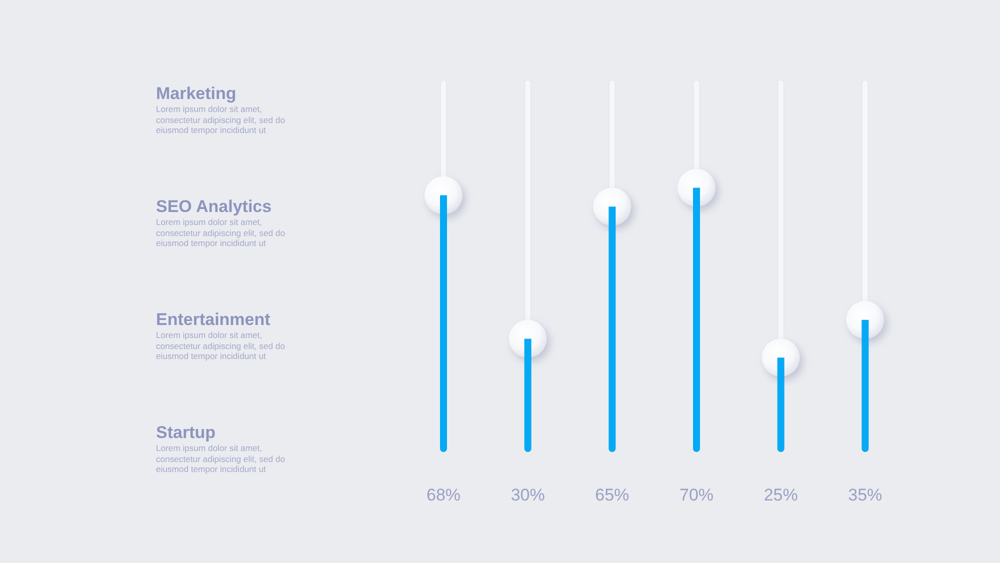  I want to click on text: Entertainment, so click(213, 320).